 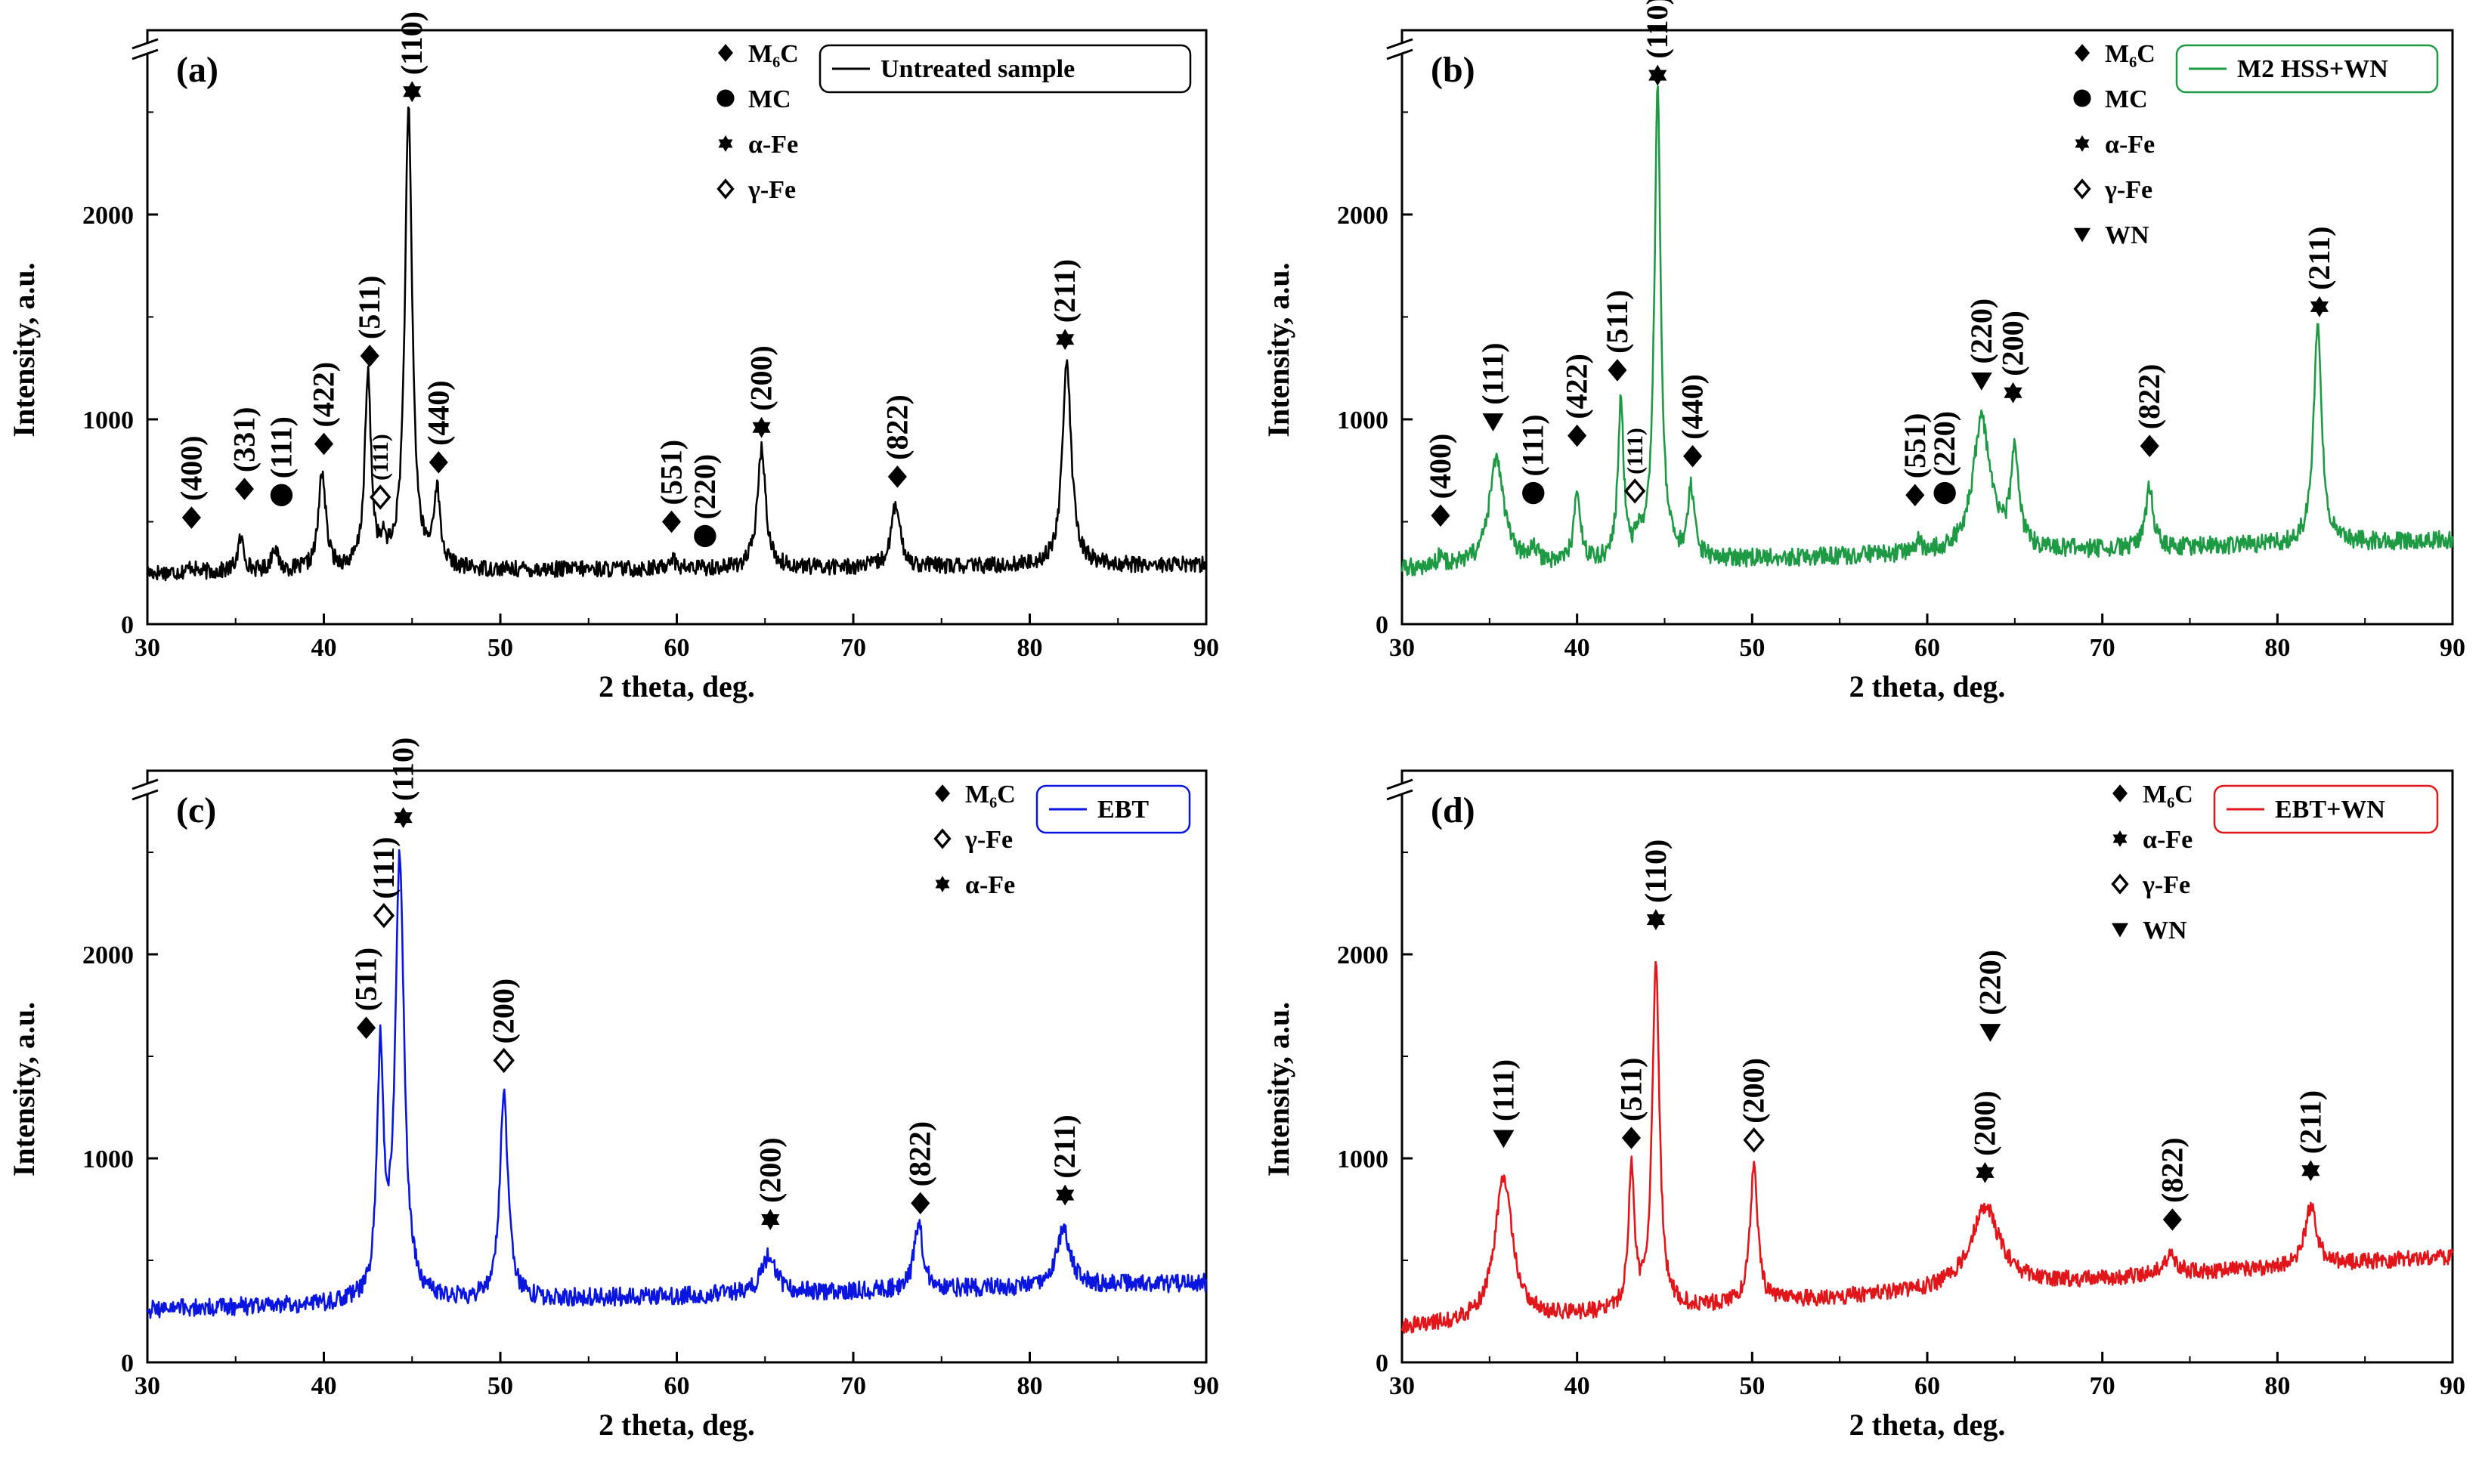 What do you see at coordinates (677, 1084) in the screenshot?
I see `diffraction-curve` at bounding box center [677, 1084].